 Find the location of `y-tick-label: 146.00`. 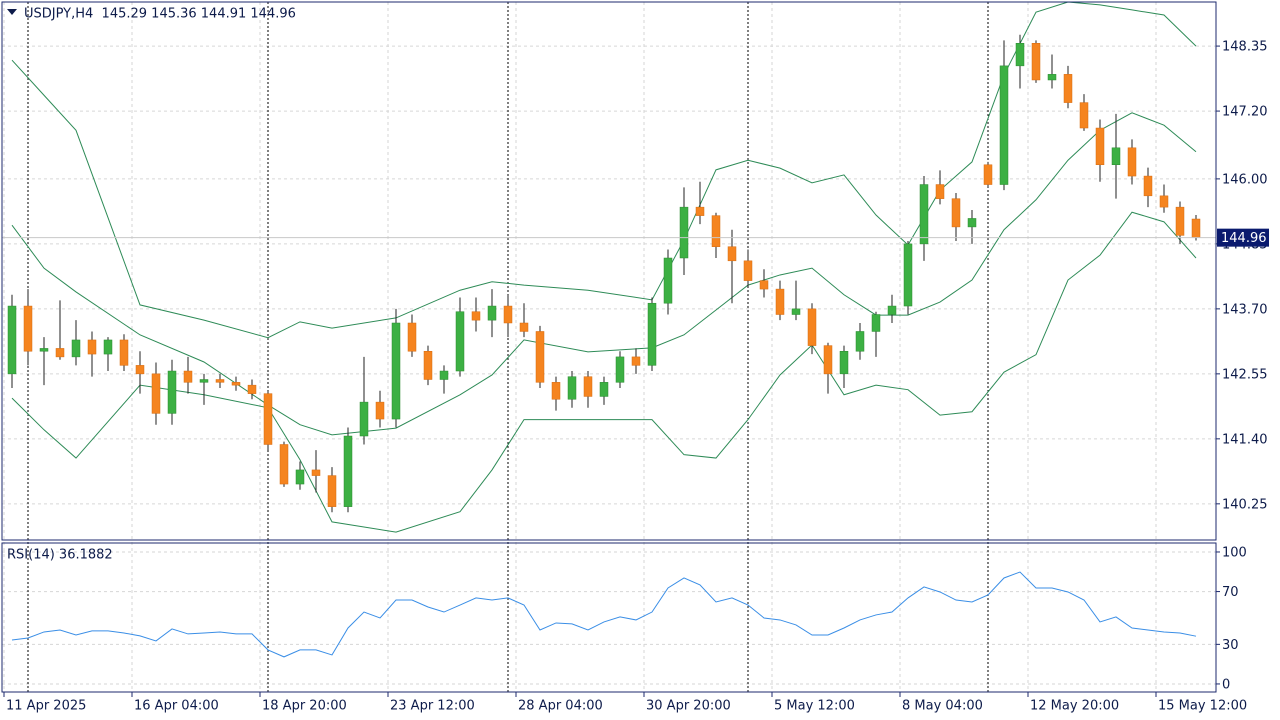

y-tick-label: 146.00 is located at coordinates (1245, 179).